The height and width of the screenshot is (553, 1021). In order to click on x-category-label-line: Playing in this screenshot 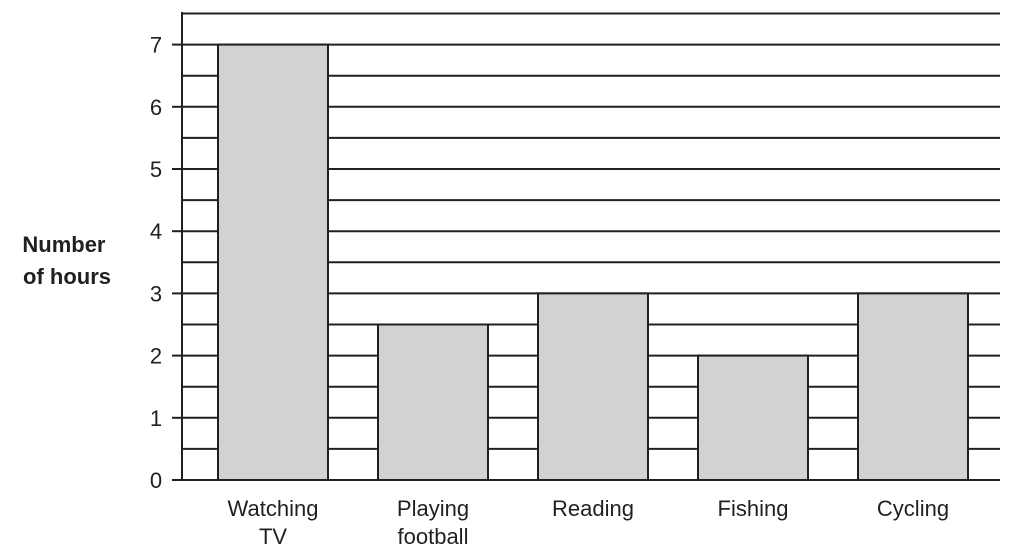, I will do `click(433, 508)`.